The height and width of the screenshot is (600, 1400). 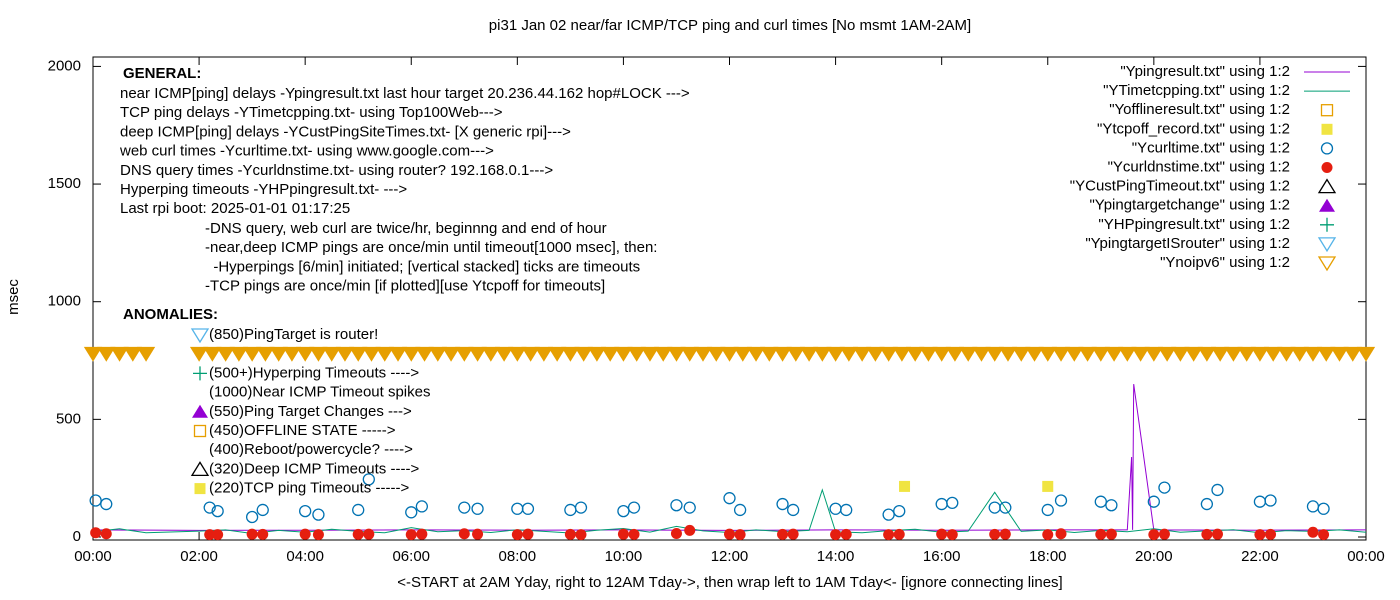 I want to click on annotation: (400)Reboot/powercycle? ---->, so click(x=311, y=449).